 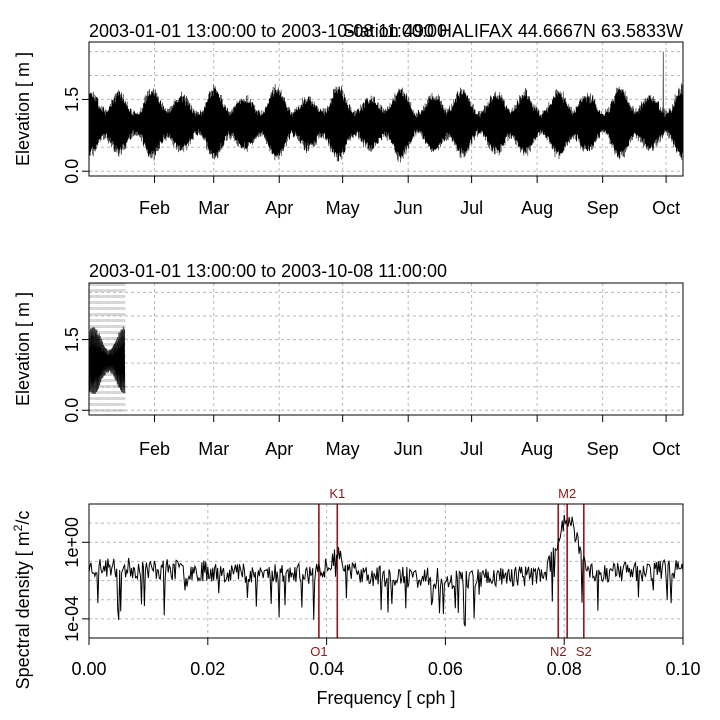 What do you see at coordinates (337, 493) in the screenshot?
I see `constituent-label-k1: K1` at bounding box center [337, 493].